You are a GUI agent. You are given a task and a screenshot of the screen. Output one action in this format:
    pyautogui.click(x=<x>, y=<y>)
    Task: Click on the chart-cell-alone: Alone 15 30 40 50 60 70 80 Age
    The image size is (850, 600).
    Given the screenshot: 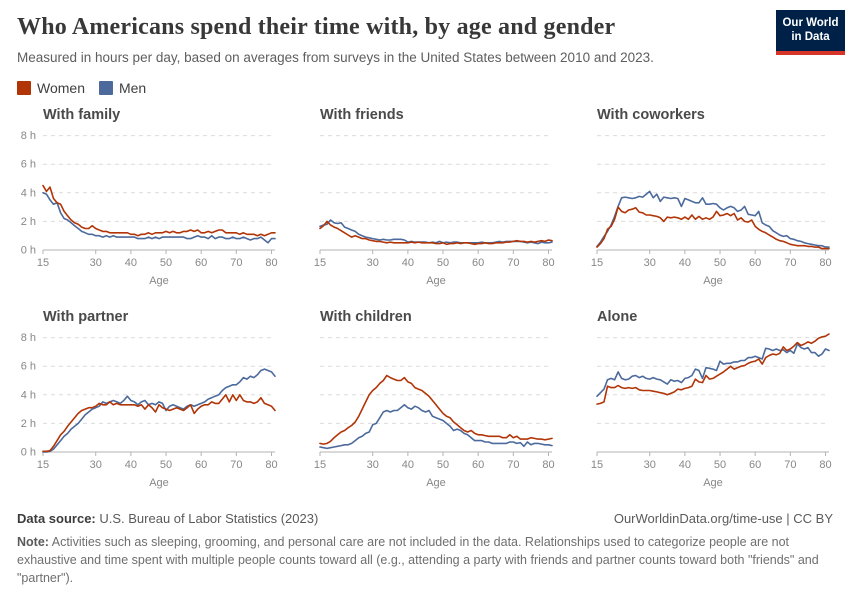 What is the action you would take?
    pyautogui.click(x=710, y=402)
    